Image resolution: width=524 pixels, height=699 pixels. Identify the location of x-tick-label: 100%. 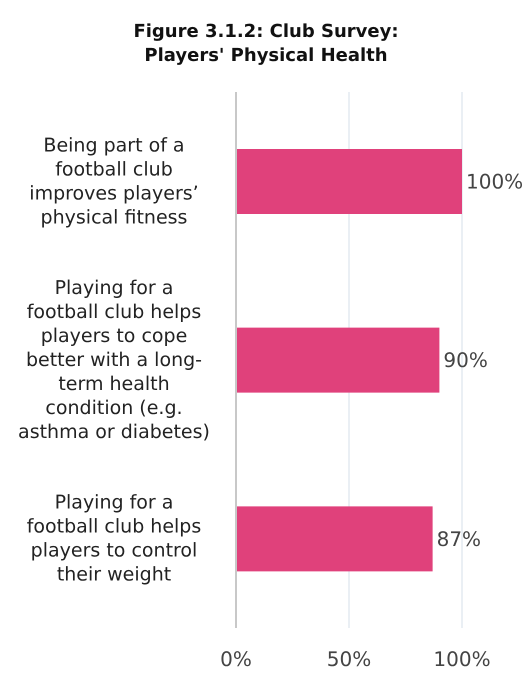
(462, 659).